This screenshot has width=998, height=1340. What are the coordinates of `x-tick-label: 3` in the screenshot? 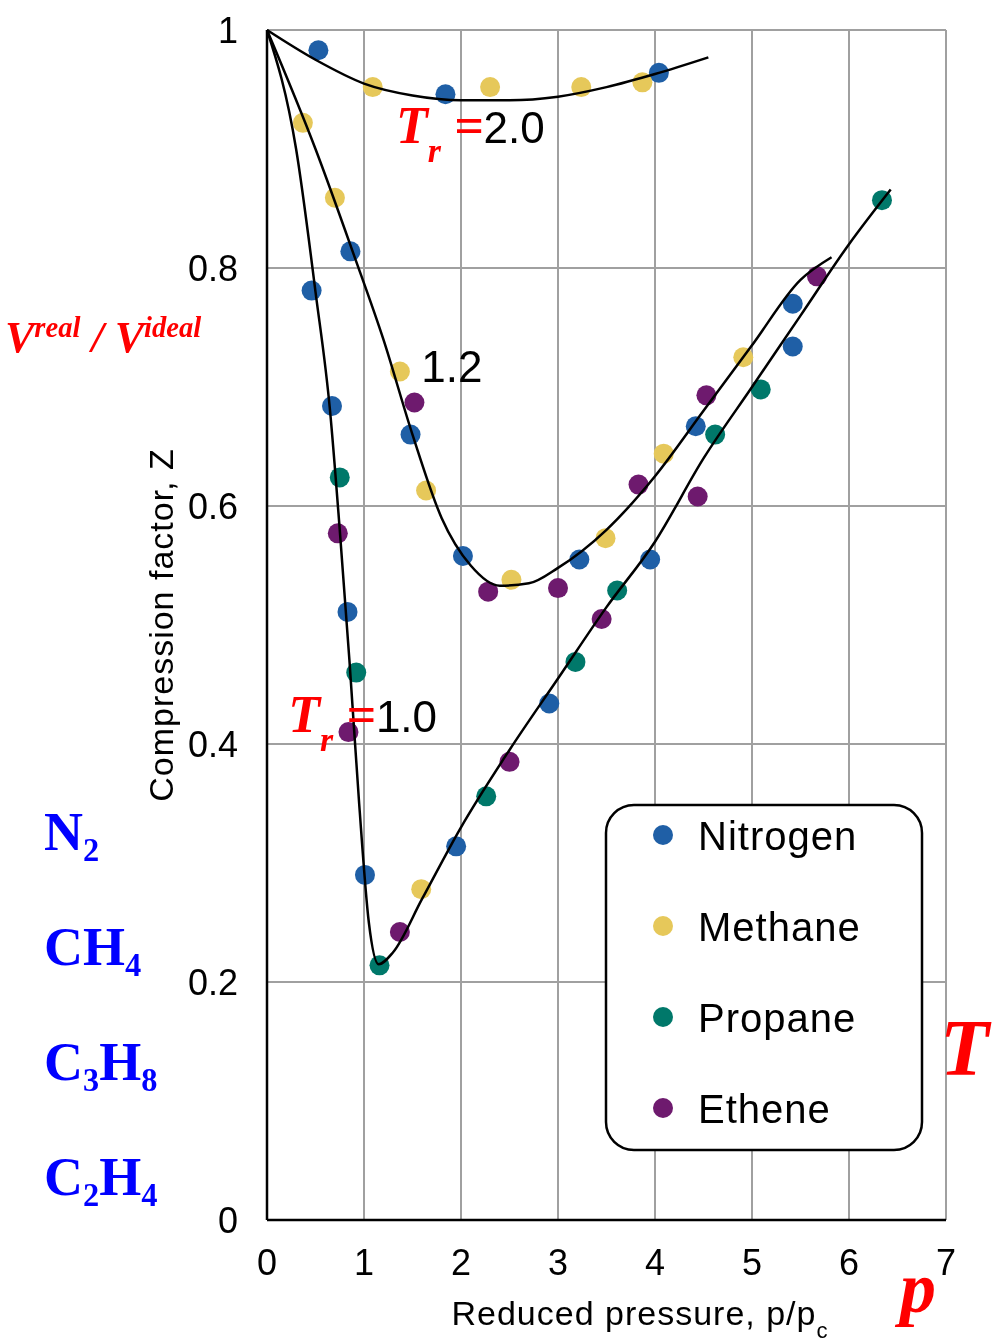 It's located at (558, 1262).